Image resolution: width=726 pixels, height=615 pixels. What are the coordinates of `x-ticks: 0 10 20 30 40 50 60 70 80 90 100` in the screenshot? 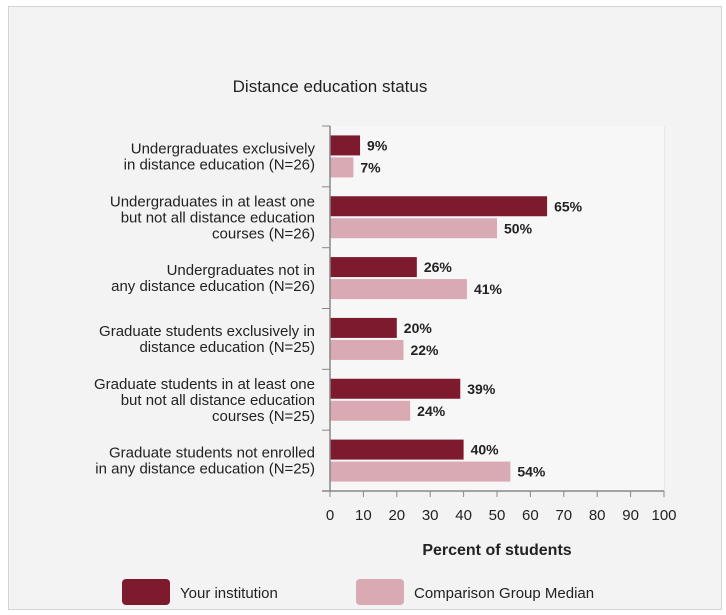 It's located at (501, 507).